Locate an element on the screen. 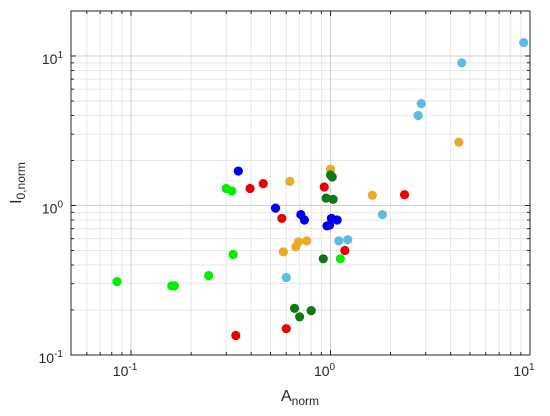 This screenshot has width=550, height=416. y-axis-label: I0,norm is located at coordinates (18, 183).